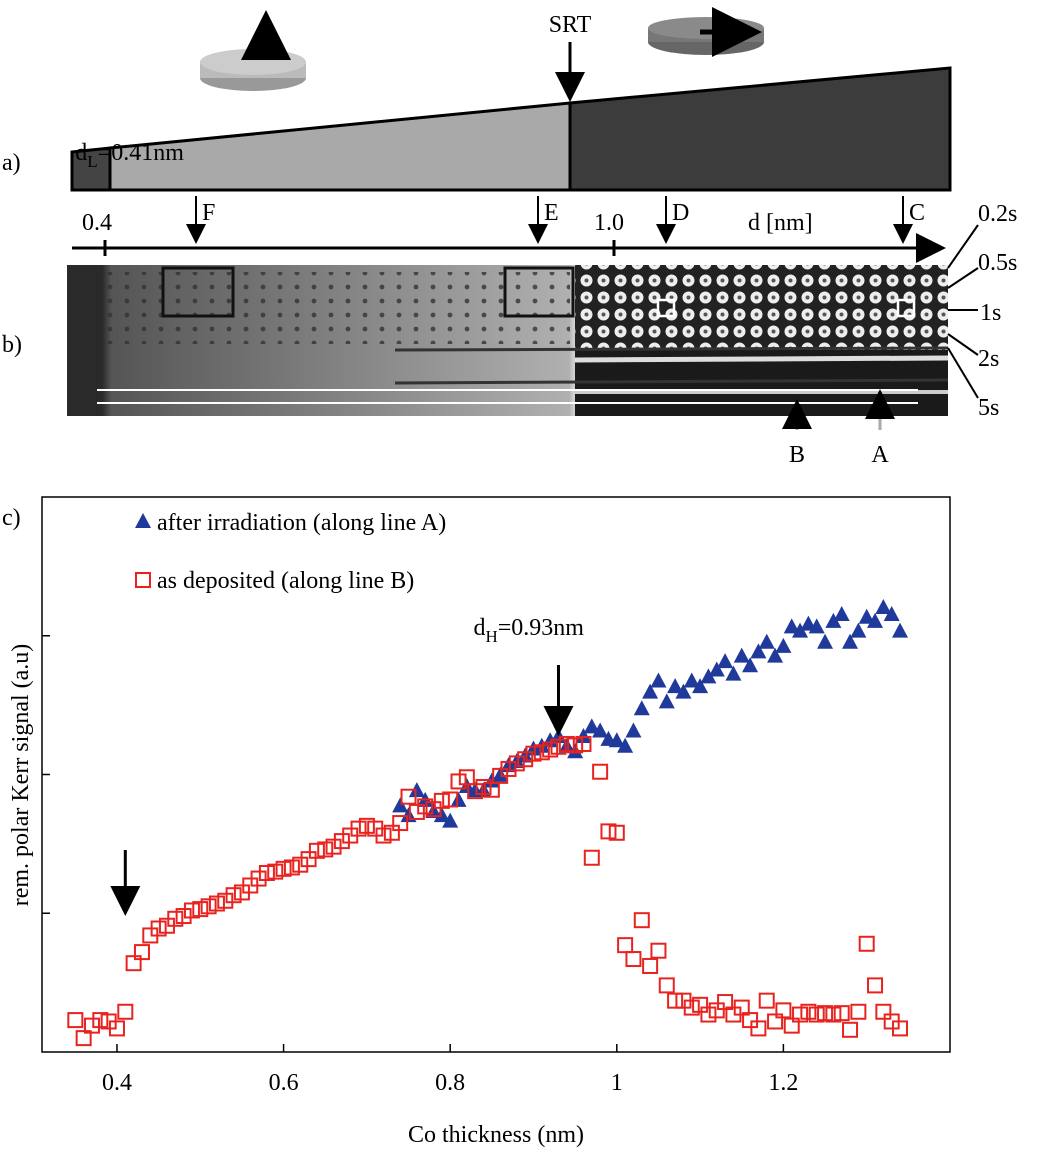 This screenshot has width=1041, height=1156. What do you see at coordinates (141, 153) in the screenshot?
I see `annotation-rest: =0.41nm` at bounding box center [141, 153].